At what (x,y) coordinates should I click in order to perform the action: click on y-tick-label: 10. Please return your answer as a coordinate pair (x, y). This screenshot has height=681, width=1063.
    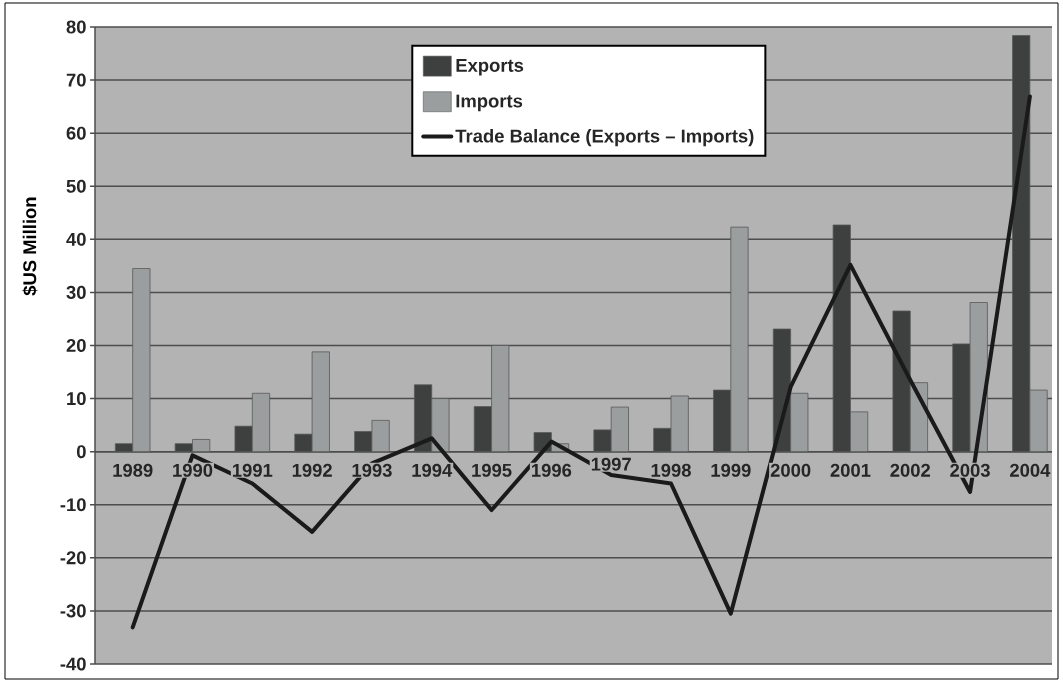
    Looking at the image, I should click on (76, 399).